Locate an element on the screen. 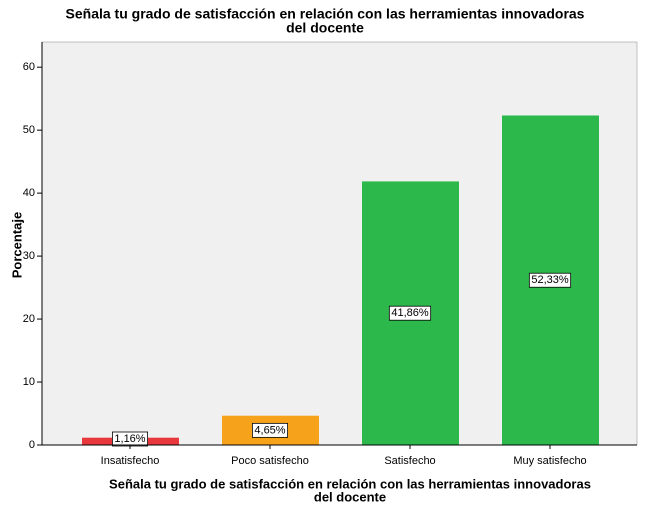 This screenshot has width=647, height=505. x-tick-label: Poco satisfecho is located at coordinates (270, 461).